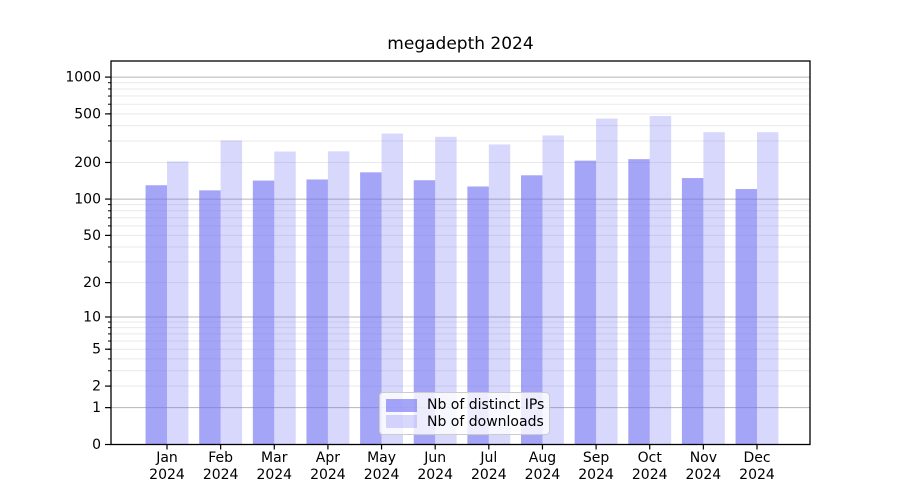  What do you see at coordinates (167, 466) in the screenshot?
I see `x-tick-label: Jan 2024` at bounding box center [167, 466].